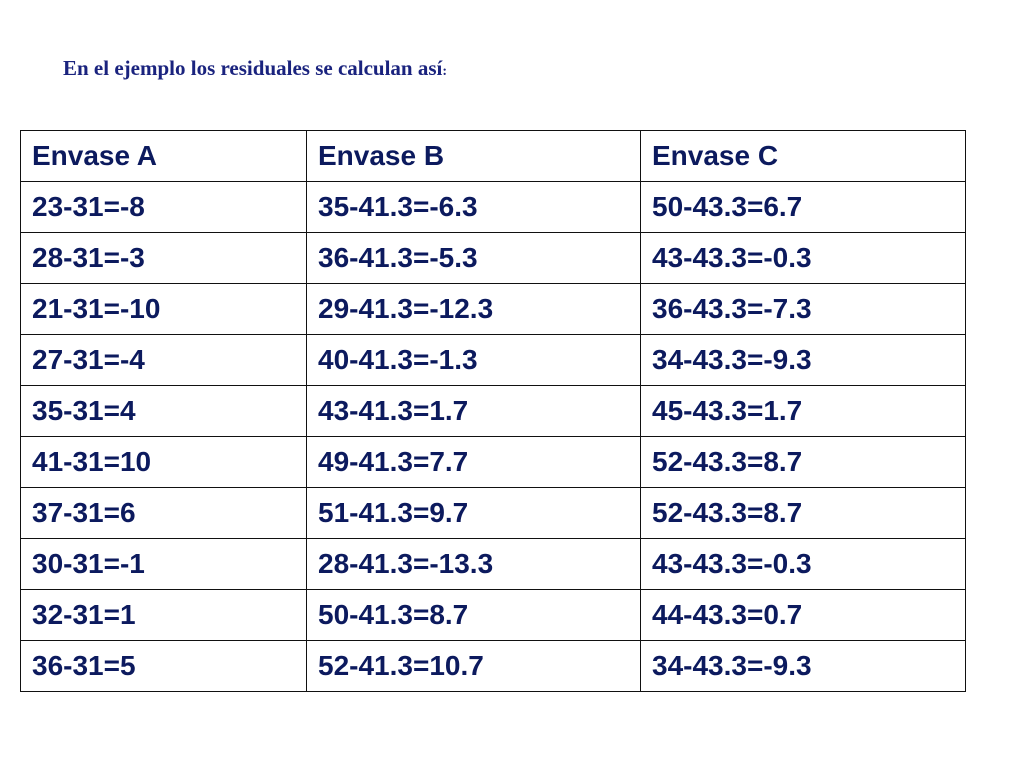 The width and height of the screenshot is (1024, 768). I want to click on table-cell: 28-31=-3, so click(163, 258).